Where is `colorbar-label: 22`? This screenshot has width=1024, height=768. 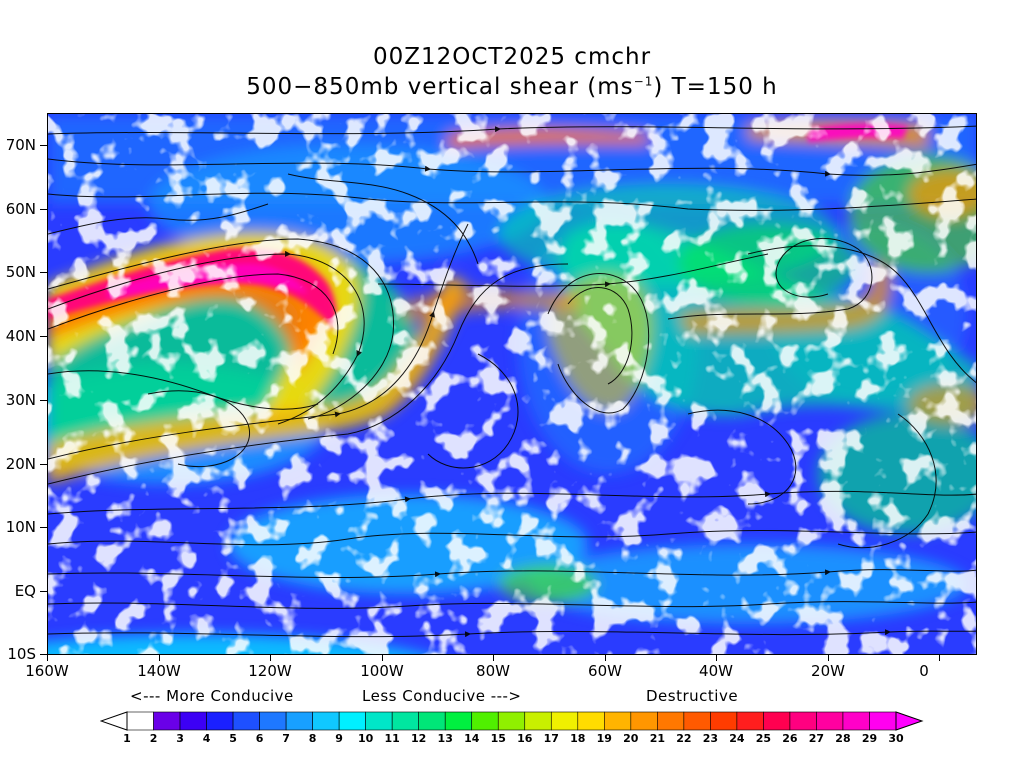
colorbar-label: 22 is located at coordinates (684, 738).